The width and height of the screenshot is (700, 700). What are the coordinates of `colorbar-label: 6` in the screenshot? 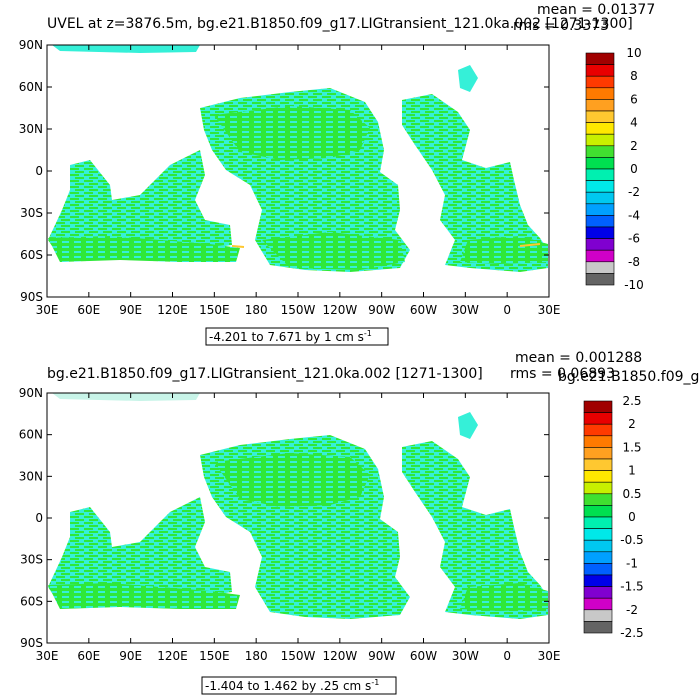 It's located at (634, 99).